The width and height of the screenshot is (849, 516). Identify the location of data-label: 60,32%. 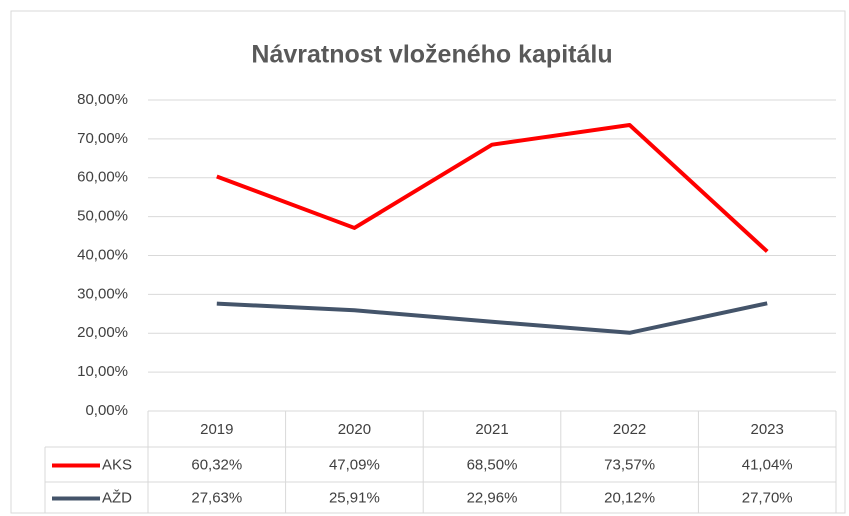
(216, 464).